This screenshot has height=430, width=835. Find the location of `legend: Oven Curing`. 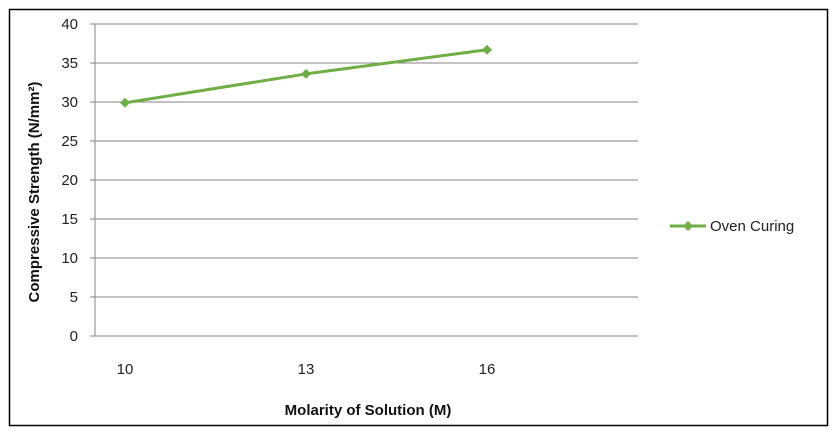

legend: Oven Curing is located at coordinates (732, 226).